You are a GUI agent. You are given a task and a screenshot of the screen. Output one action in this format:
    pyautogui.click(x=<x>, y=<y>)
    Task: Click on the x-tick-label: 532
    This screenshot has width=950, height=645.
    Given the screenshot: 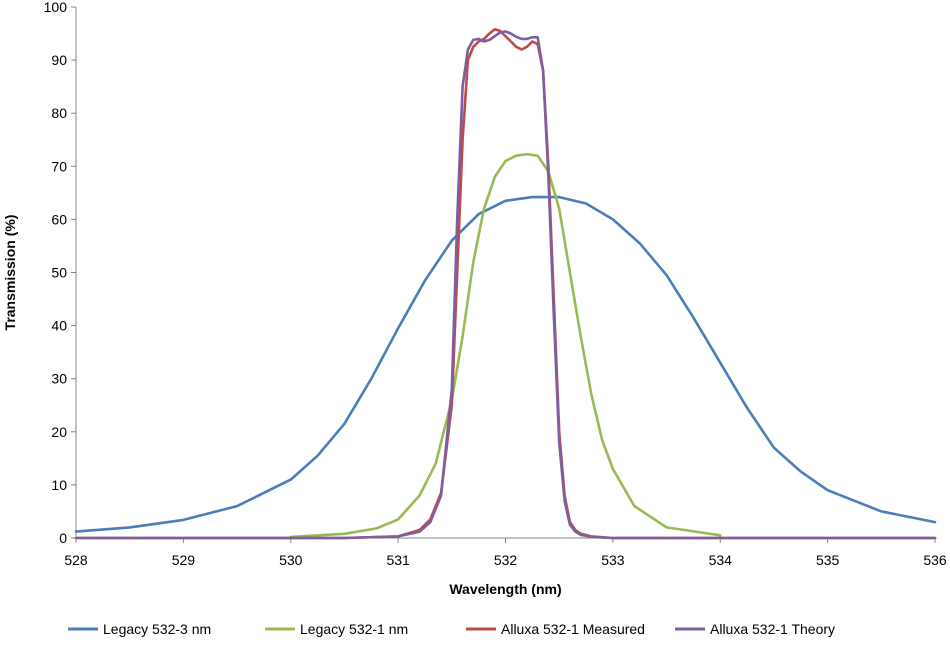 What is the action you would take?
    pyautogui.click(x=506, y=560)
    